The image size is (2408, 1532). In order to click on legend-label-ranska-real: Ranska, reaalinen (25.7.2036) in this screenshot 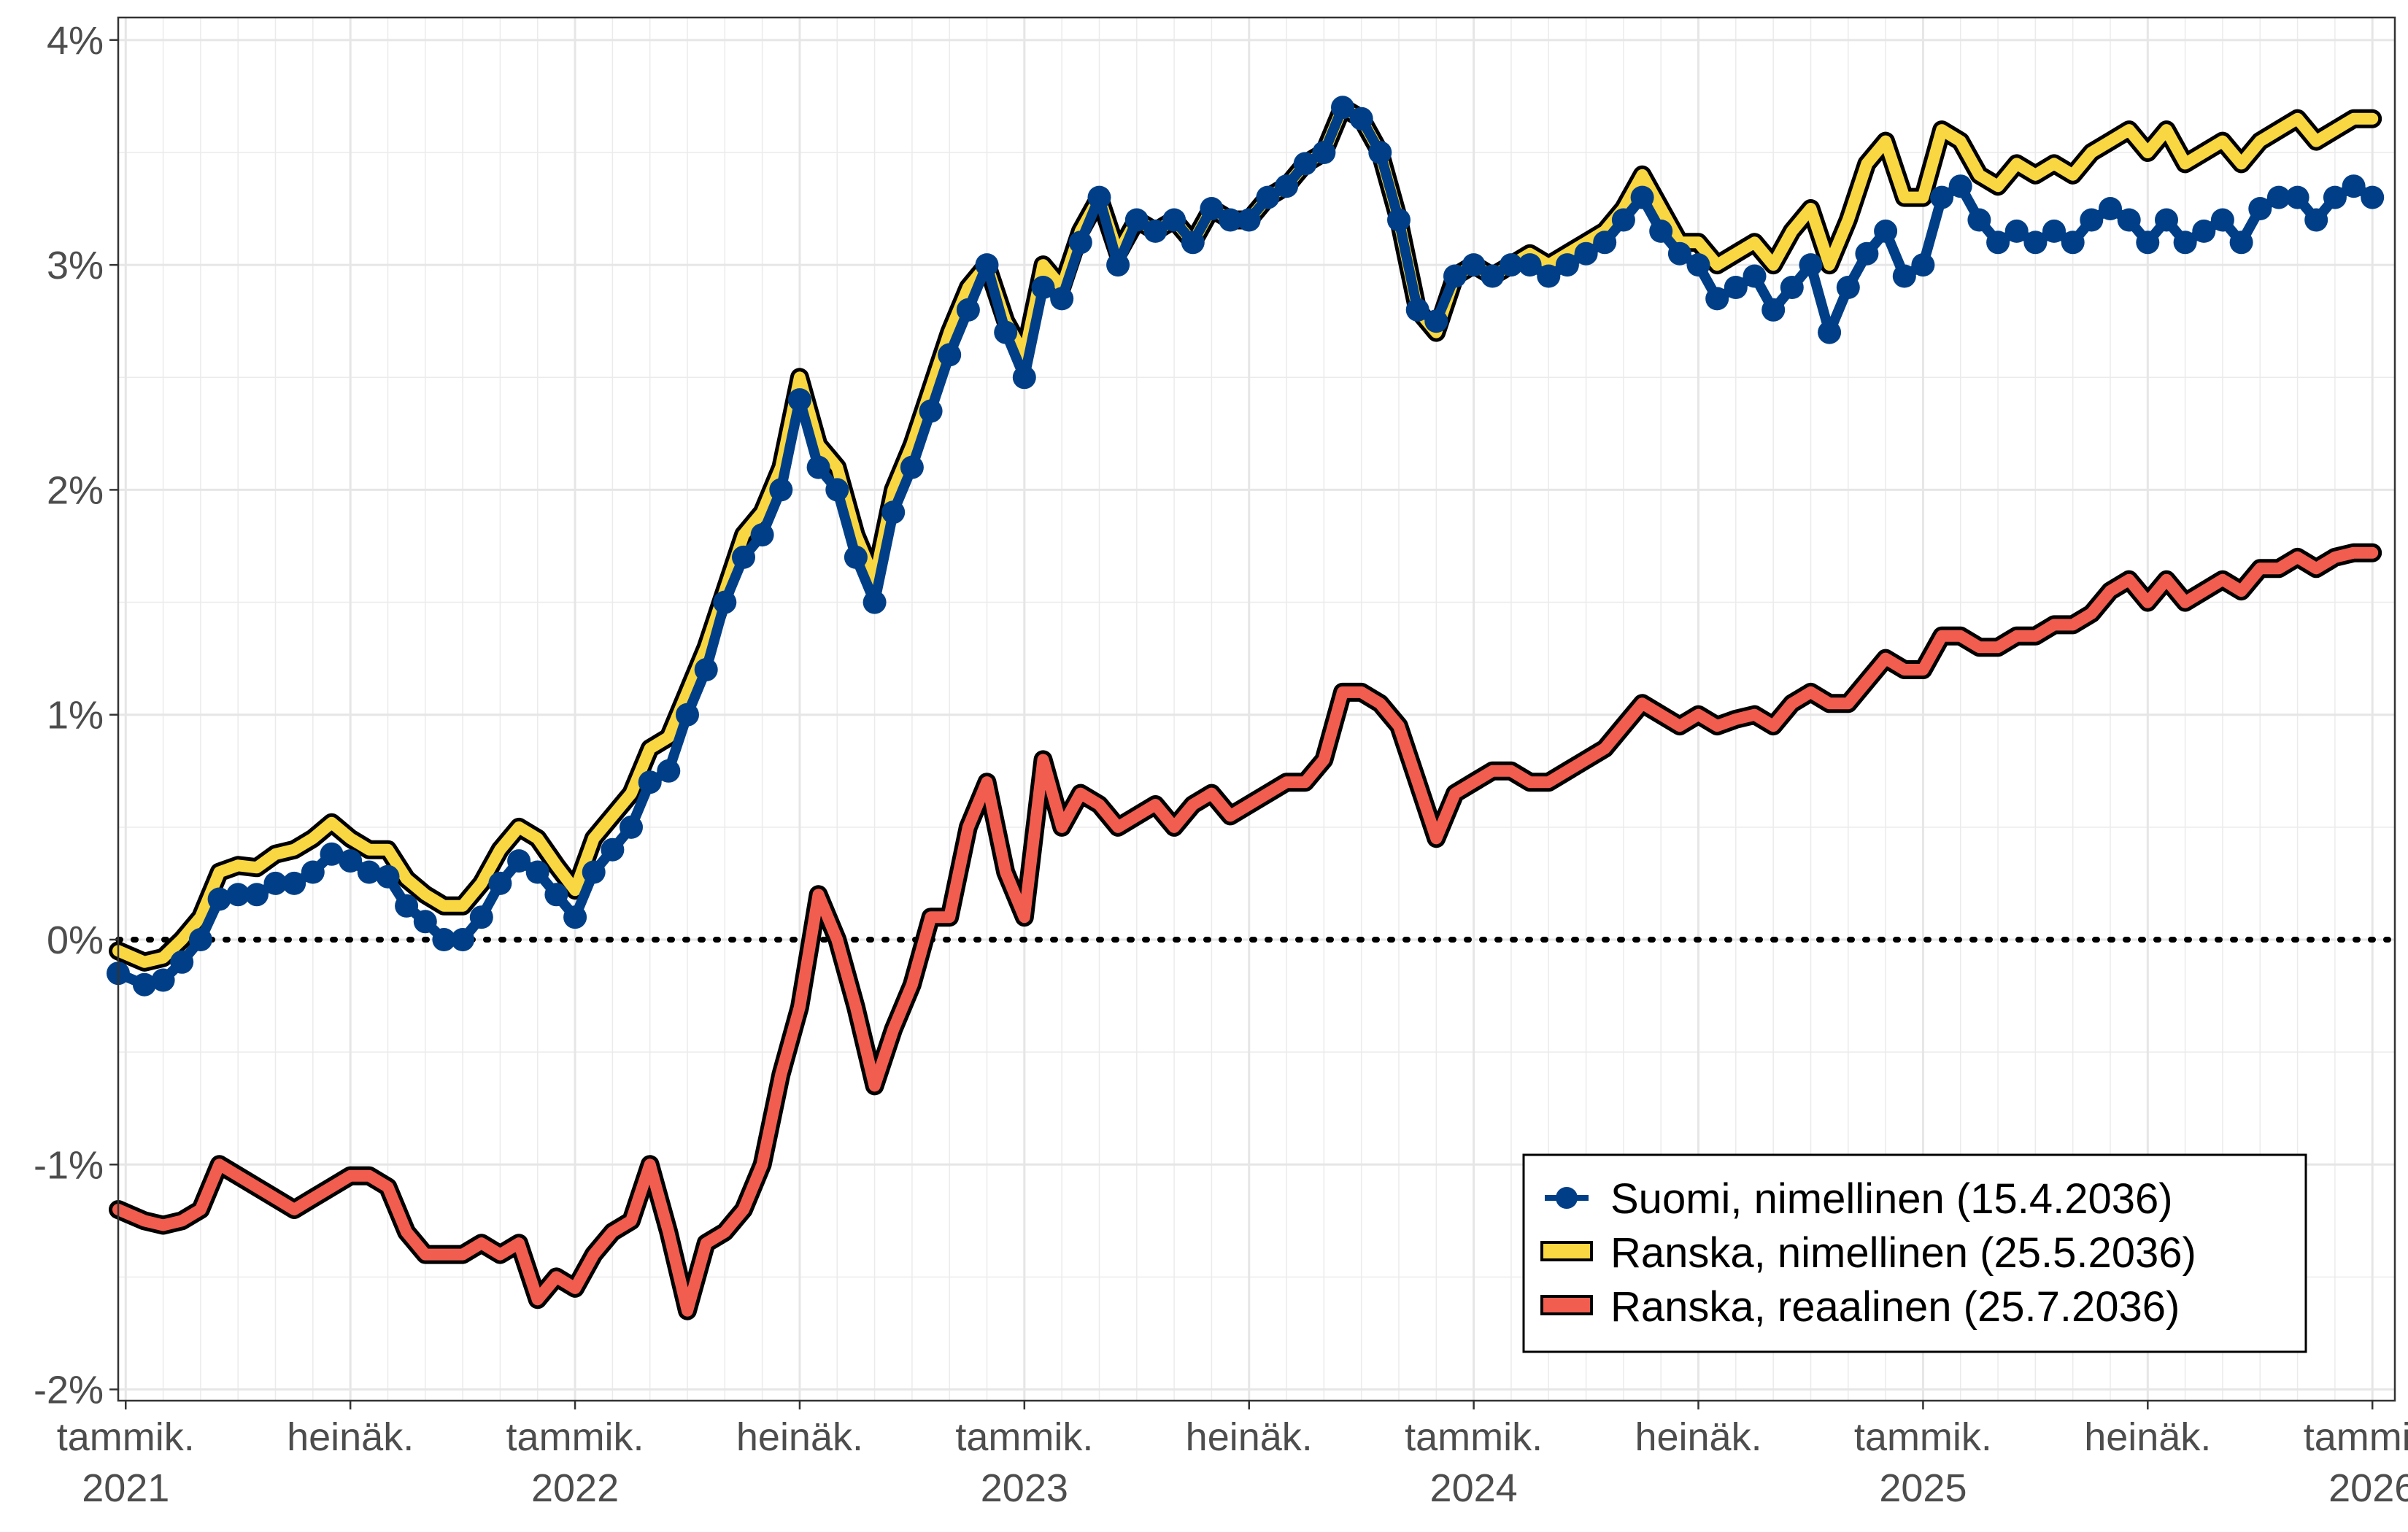, I will do `click(1895, 1307)`.